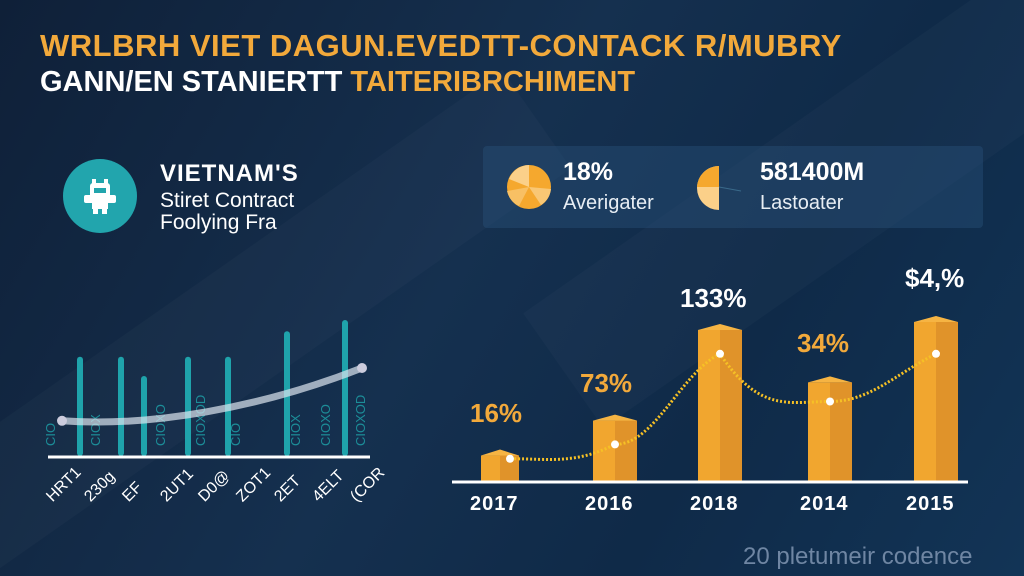 The width and height of the screenshot is (1024, 576). Describe the element at coordinates (812, 172) in the screenshot. I see `stat-value-2: 581400M` at that location.